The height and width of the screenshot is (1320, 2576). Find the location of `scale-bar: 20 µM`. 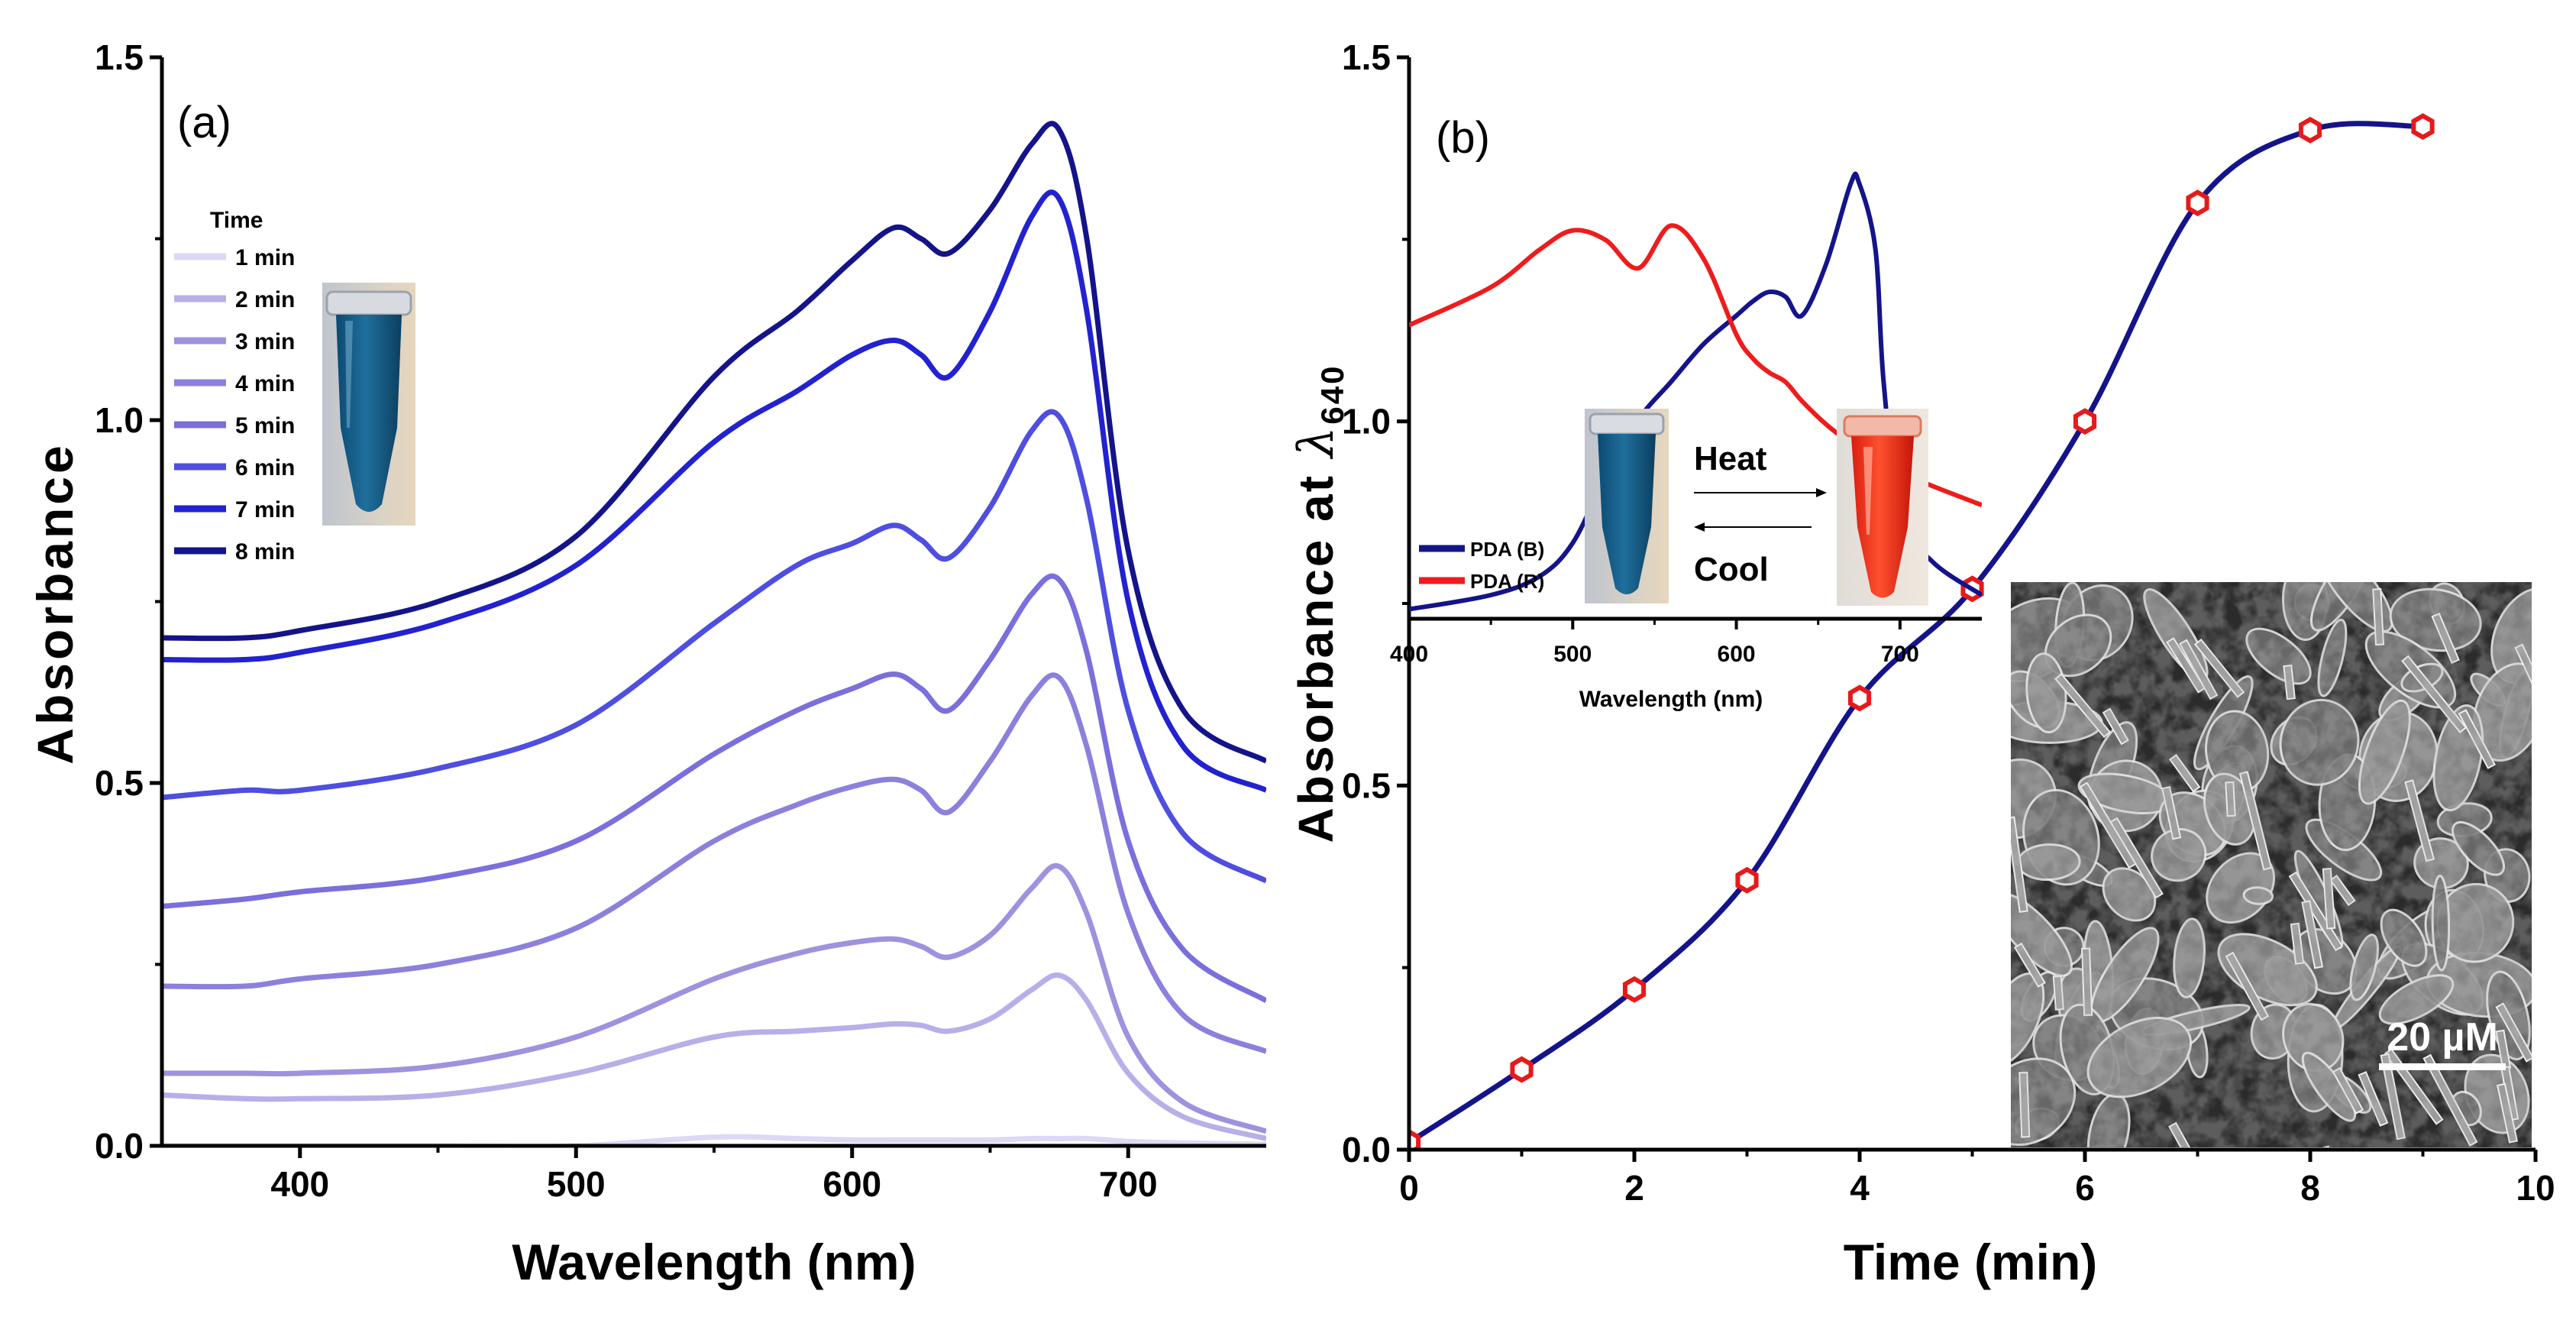

scale-bar: 20 µM is located at coordinates (2442, 1042).